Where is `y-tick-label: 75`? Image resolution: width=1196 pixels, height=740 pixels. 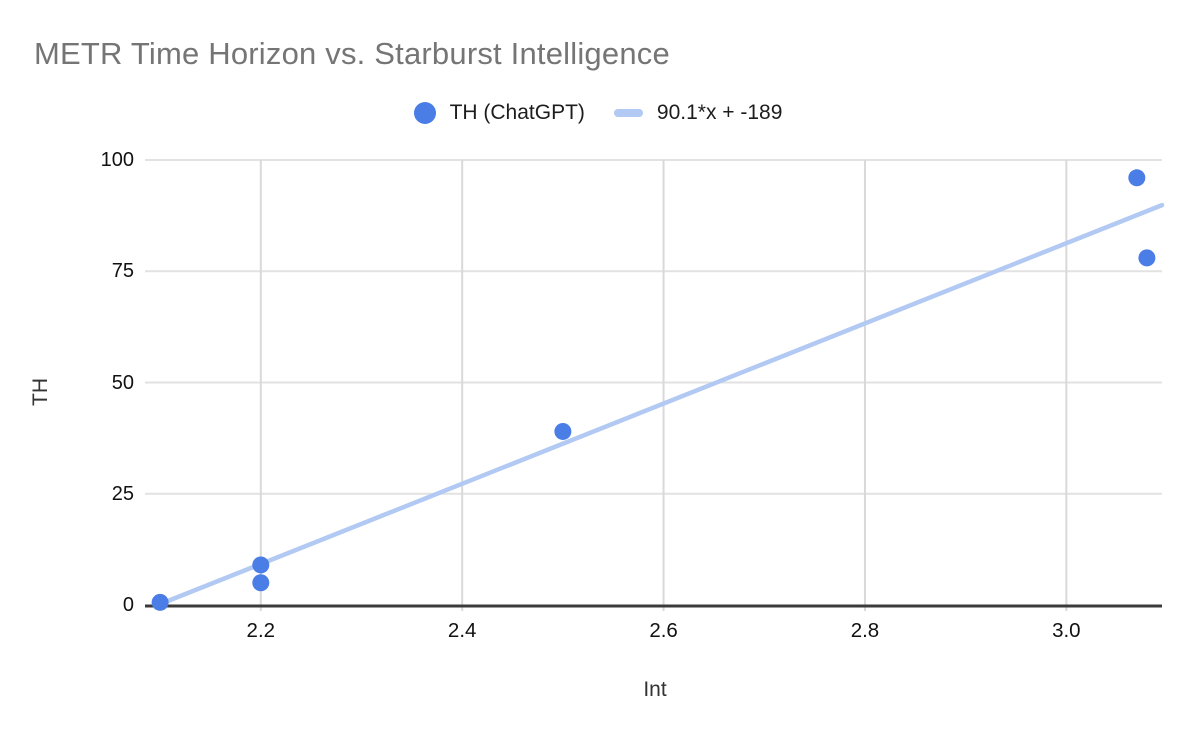 y-tick-label: 75 is located at coordinates (122, 271).